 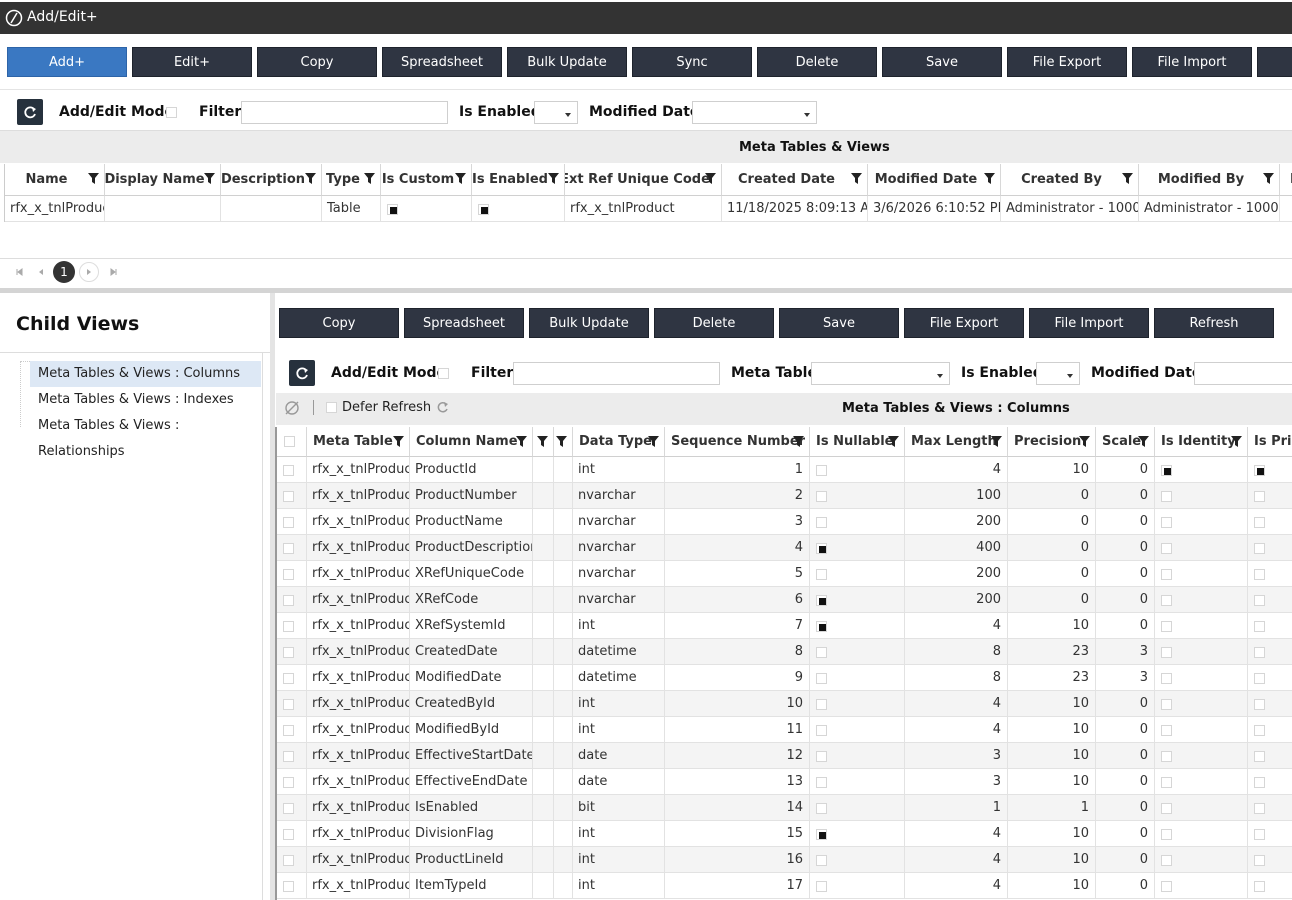 I want to click on grid-cell: 17, so click(x=737, y=886).